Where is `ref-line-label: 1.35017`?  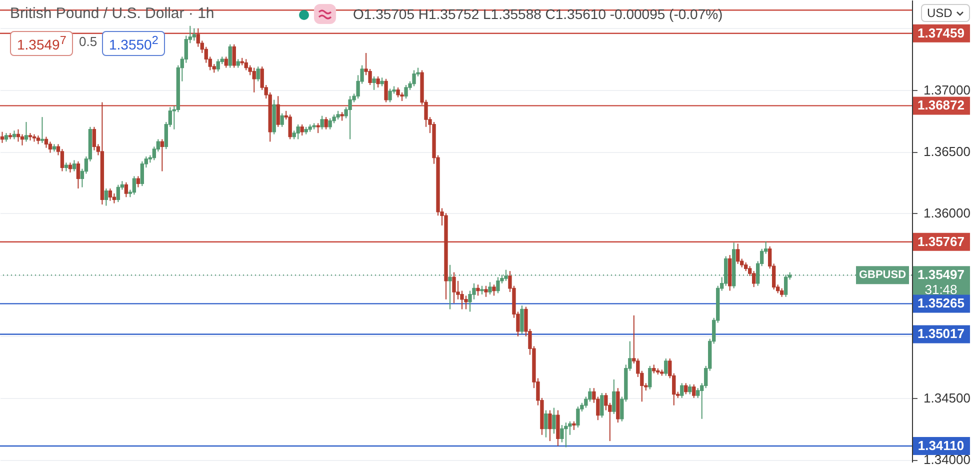
ref-line-label: 1.35017 is located at coordinates (941, 334).